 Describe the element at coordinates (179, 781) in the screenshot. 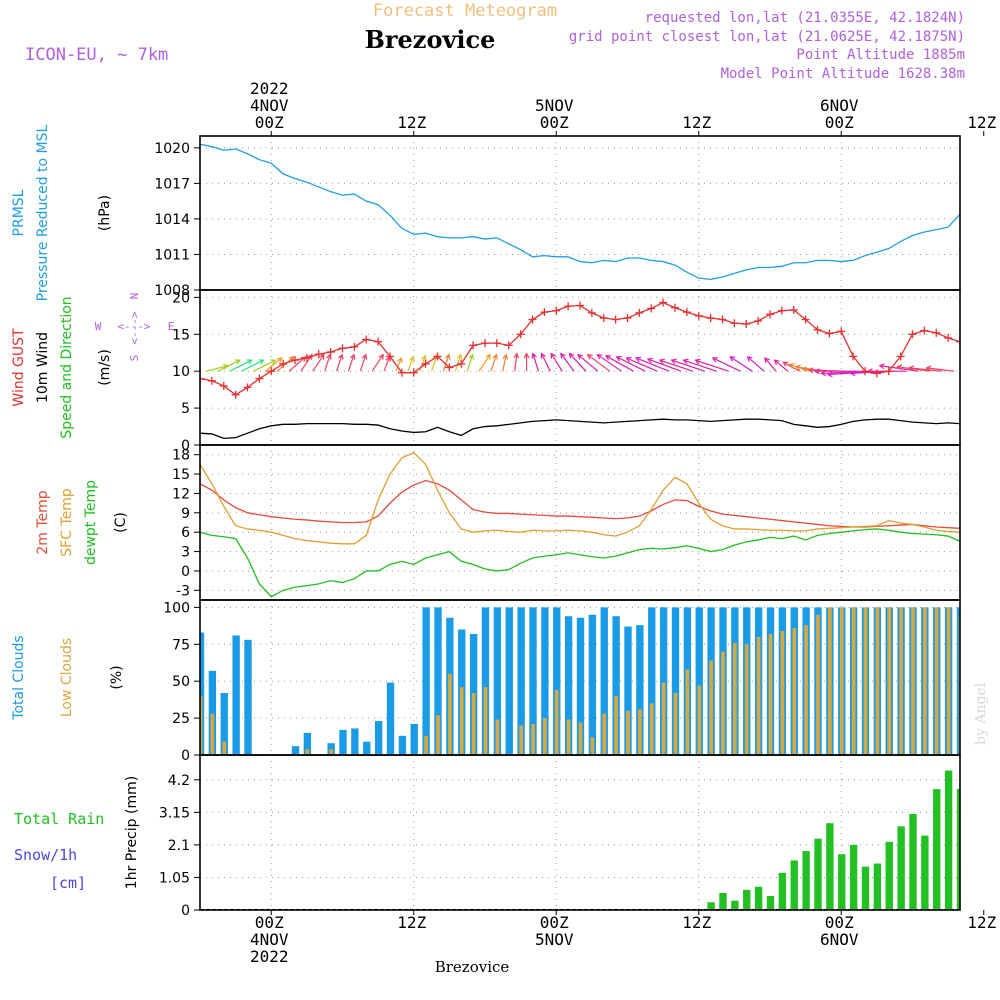

I see `y-tick-label: 4.2` at that location.